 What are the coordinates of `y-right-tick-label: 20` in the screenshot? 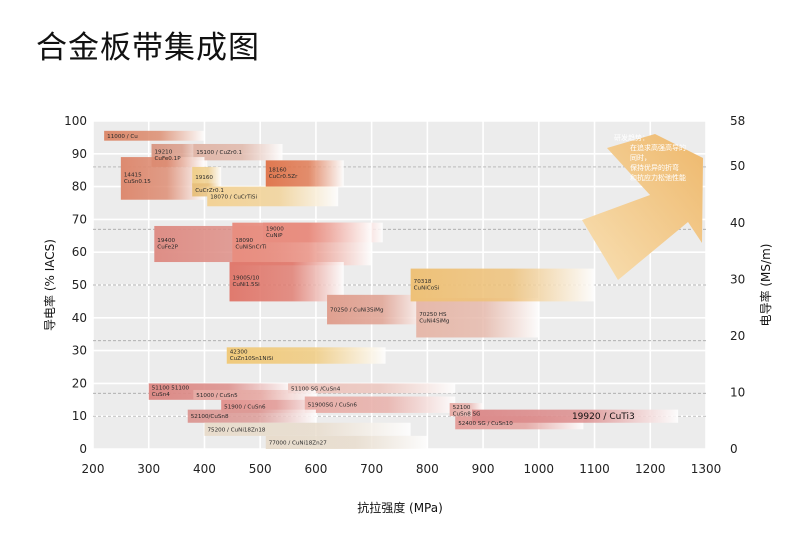 It's located at (737, 336).